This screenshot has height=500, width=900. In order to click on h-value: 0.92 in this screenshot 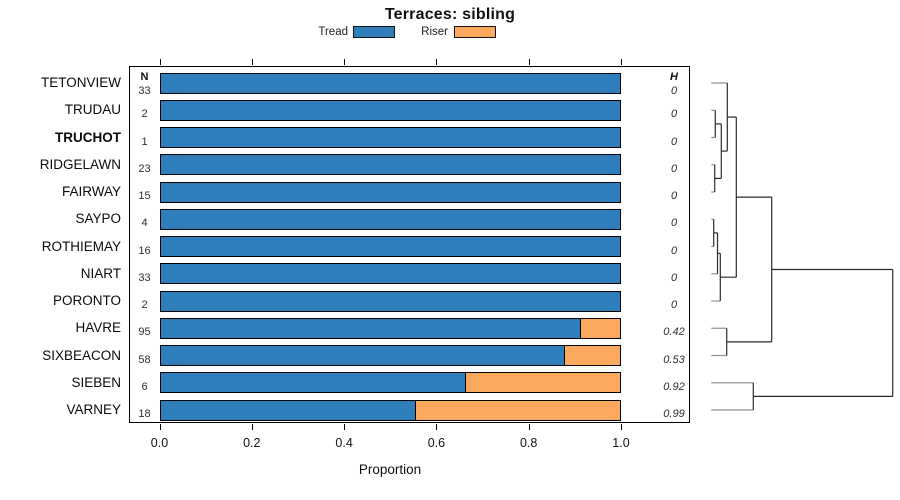, I will do `click(674, 386)`.